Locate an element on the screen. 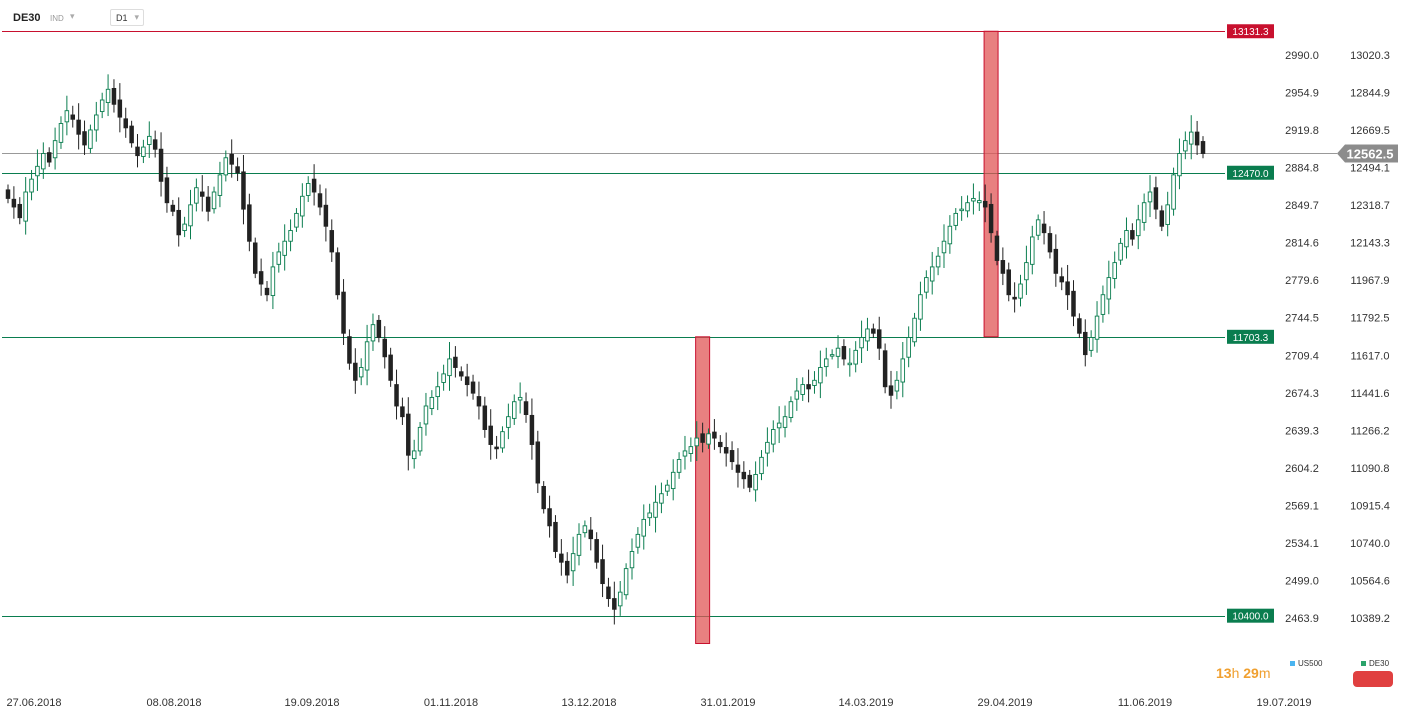  y-tick-right: 11266.2 is located at coordinates (1370, 431).